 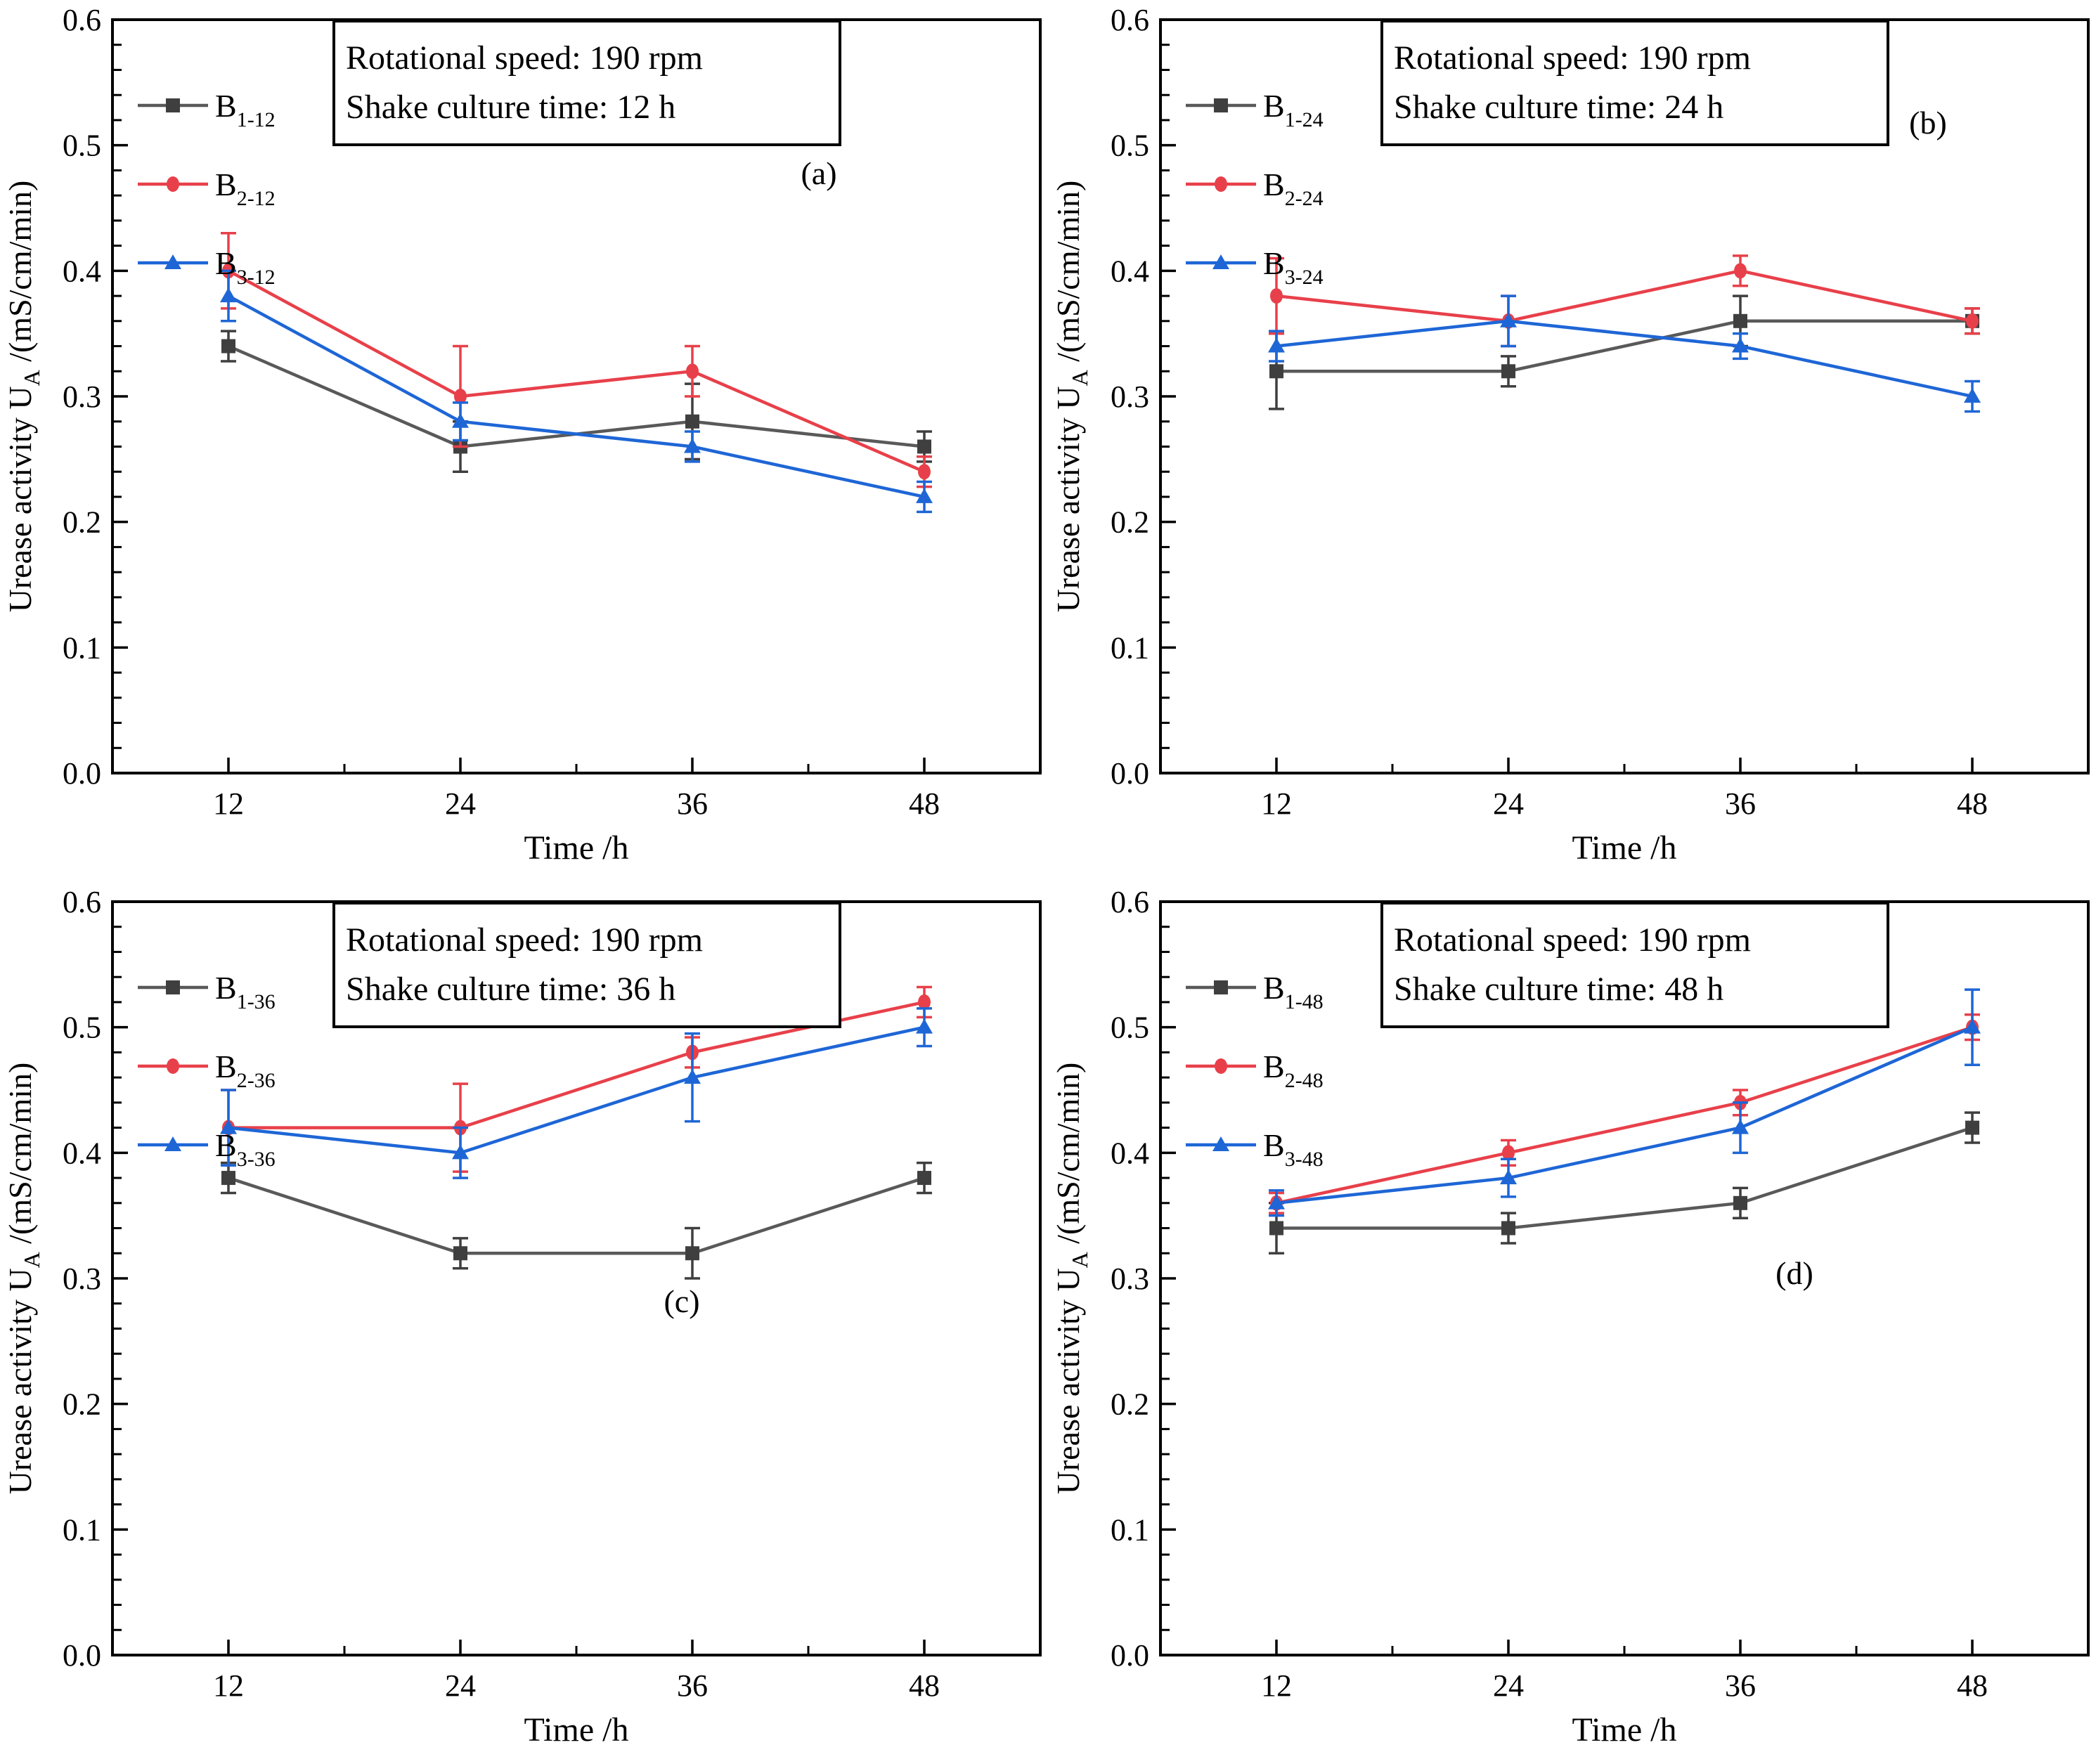 What do you see at coordinates (207, 267) in the screenshot?
I see `legend-item: B3-12` at bounding box center [207, 267].